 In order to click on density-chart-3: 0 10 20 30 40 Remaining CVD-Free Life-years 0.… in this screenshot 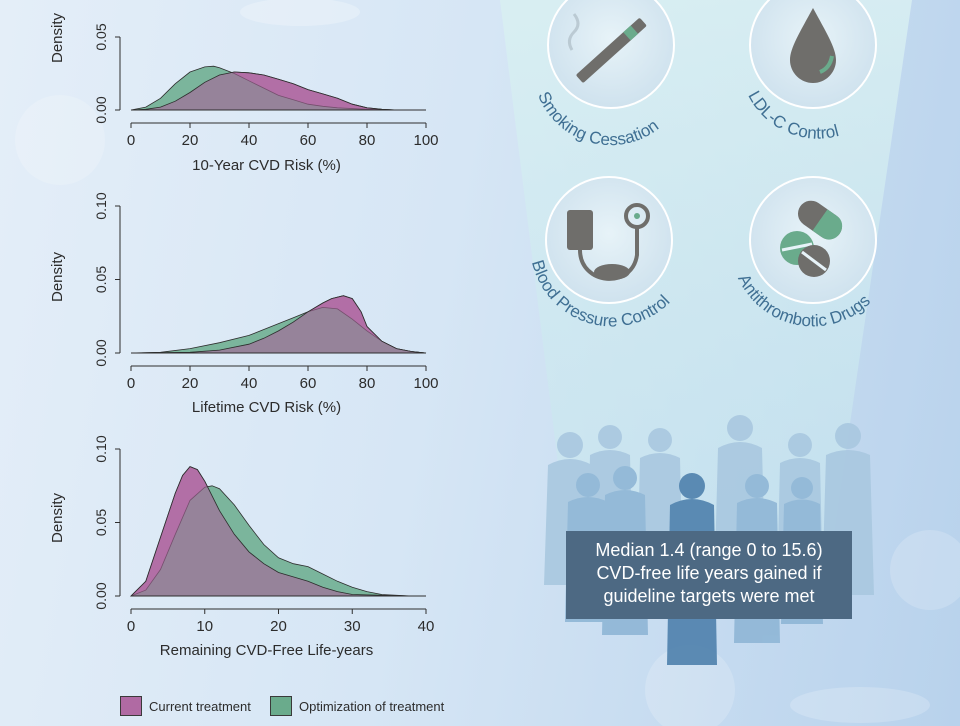, I will do `click(241, 547)`.